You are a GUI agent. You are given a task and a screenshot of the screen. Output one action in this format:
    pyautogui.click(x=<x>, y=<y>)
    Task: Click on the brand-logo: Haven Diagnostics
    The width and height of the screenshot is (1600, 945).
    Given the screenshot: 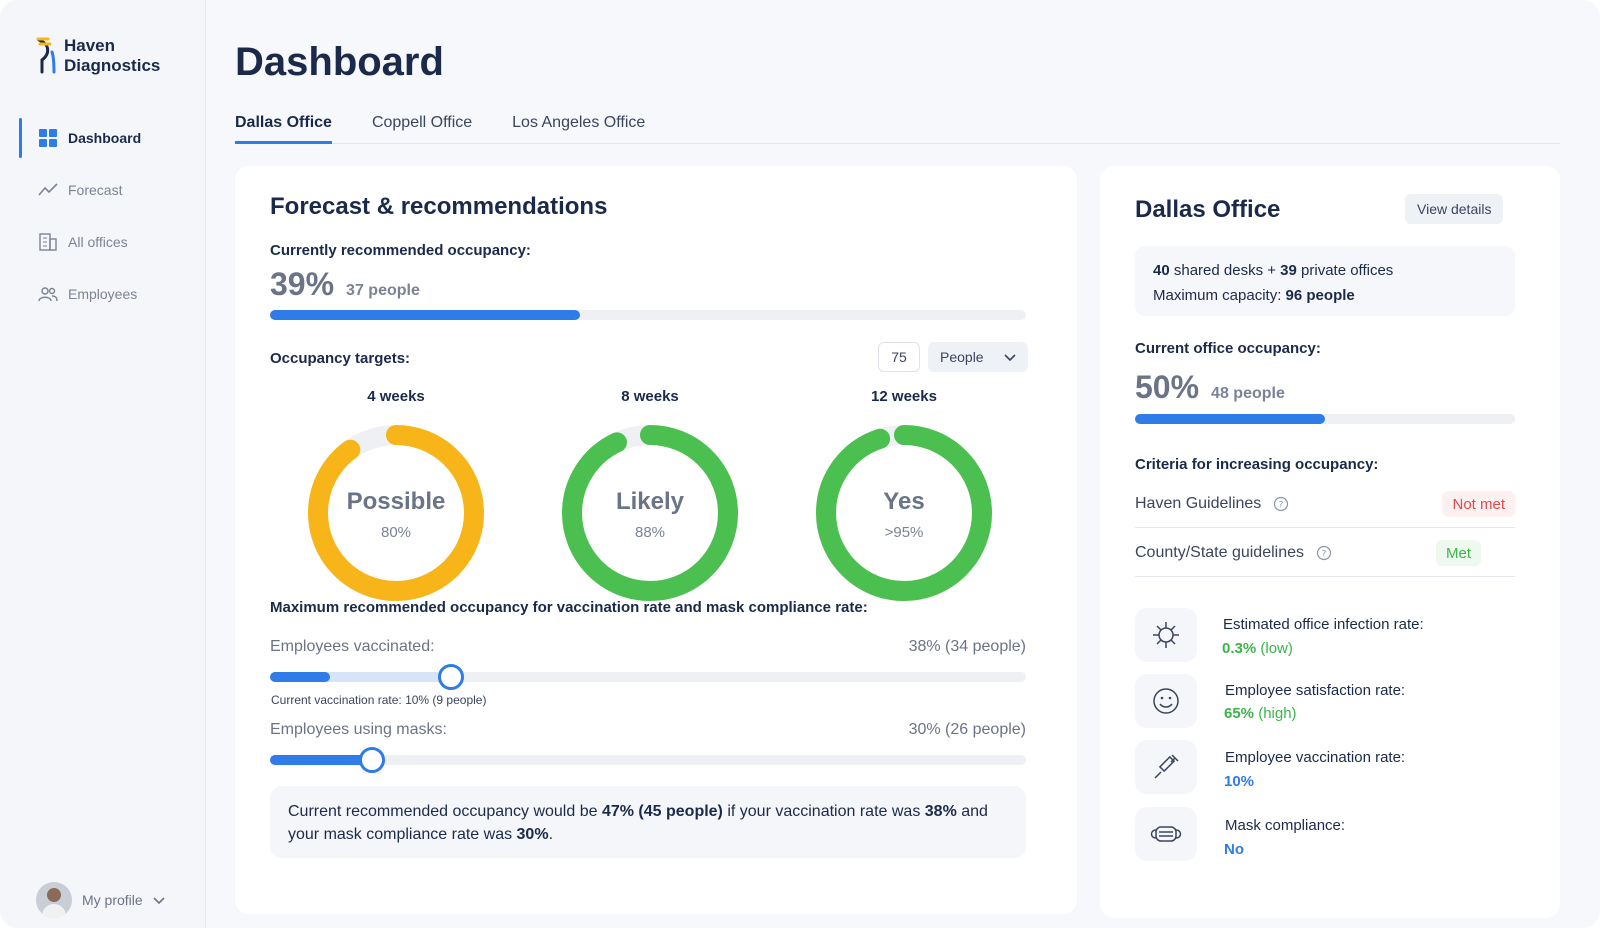 What is the action you would take?
    pyautogui.click(x=98, y=56)
    